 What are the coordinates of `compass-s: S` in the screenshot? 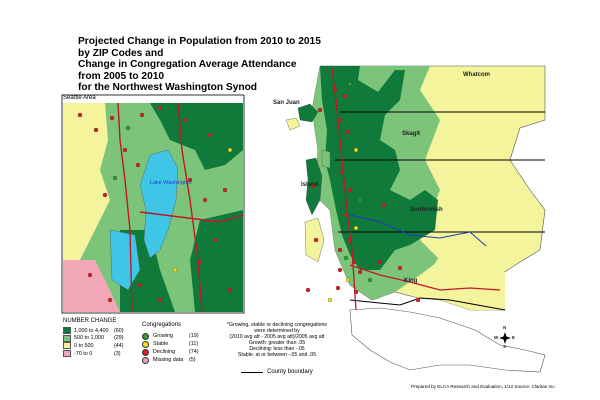 It's located at (505, 346).